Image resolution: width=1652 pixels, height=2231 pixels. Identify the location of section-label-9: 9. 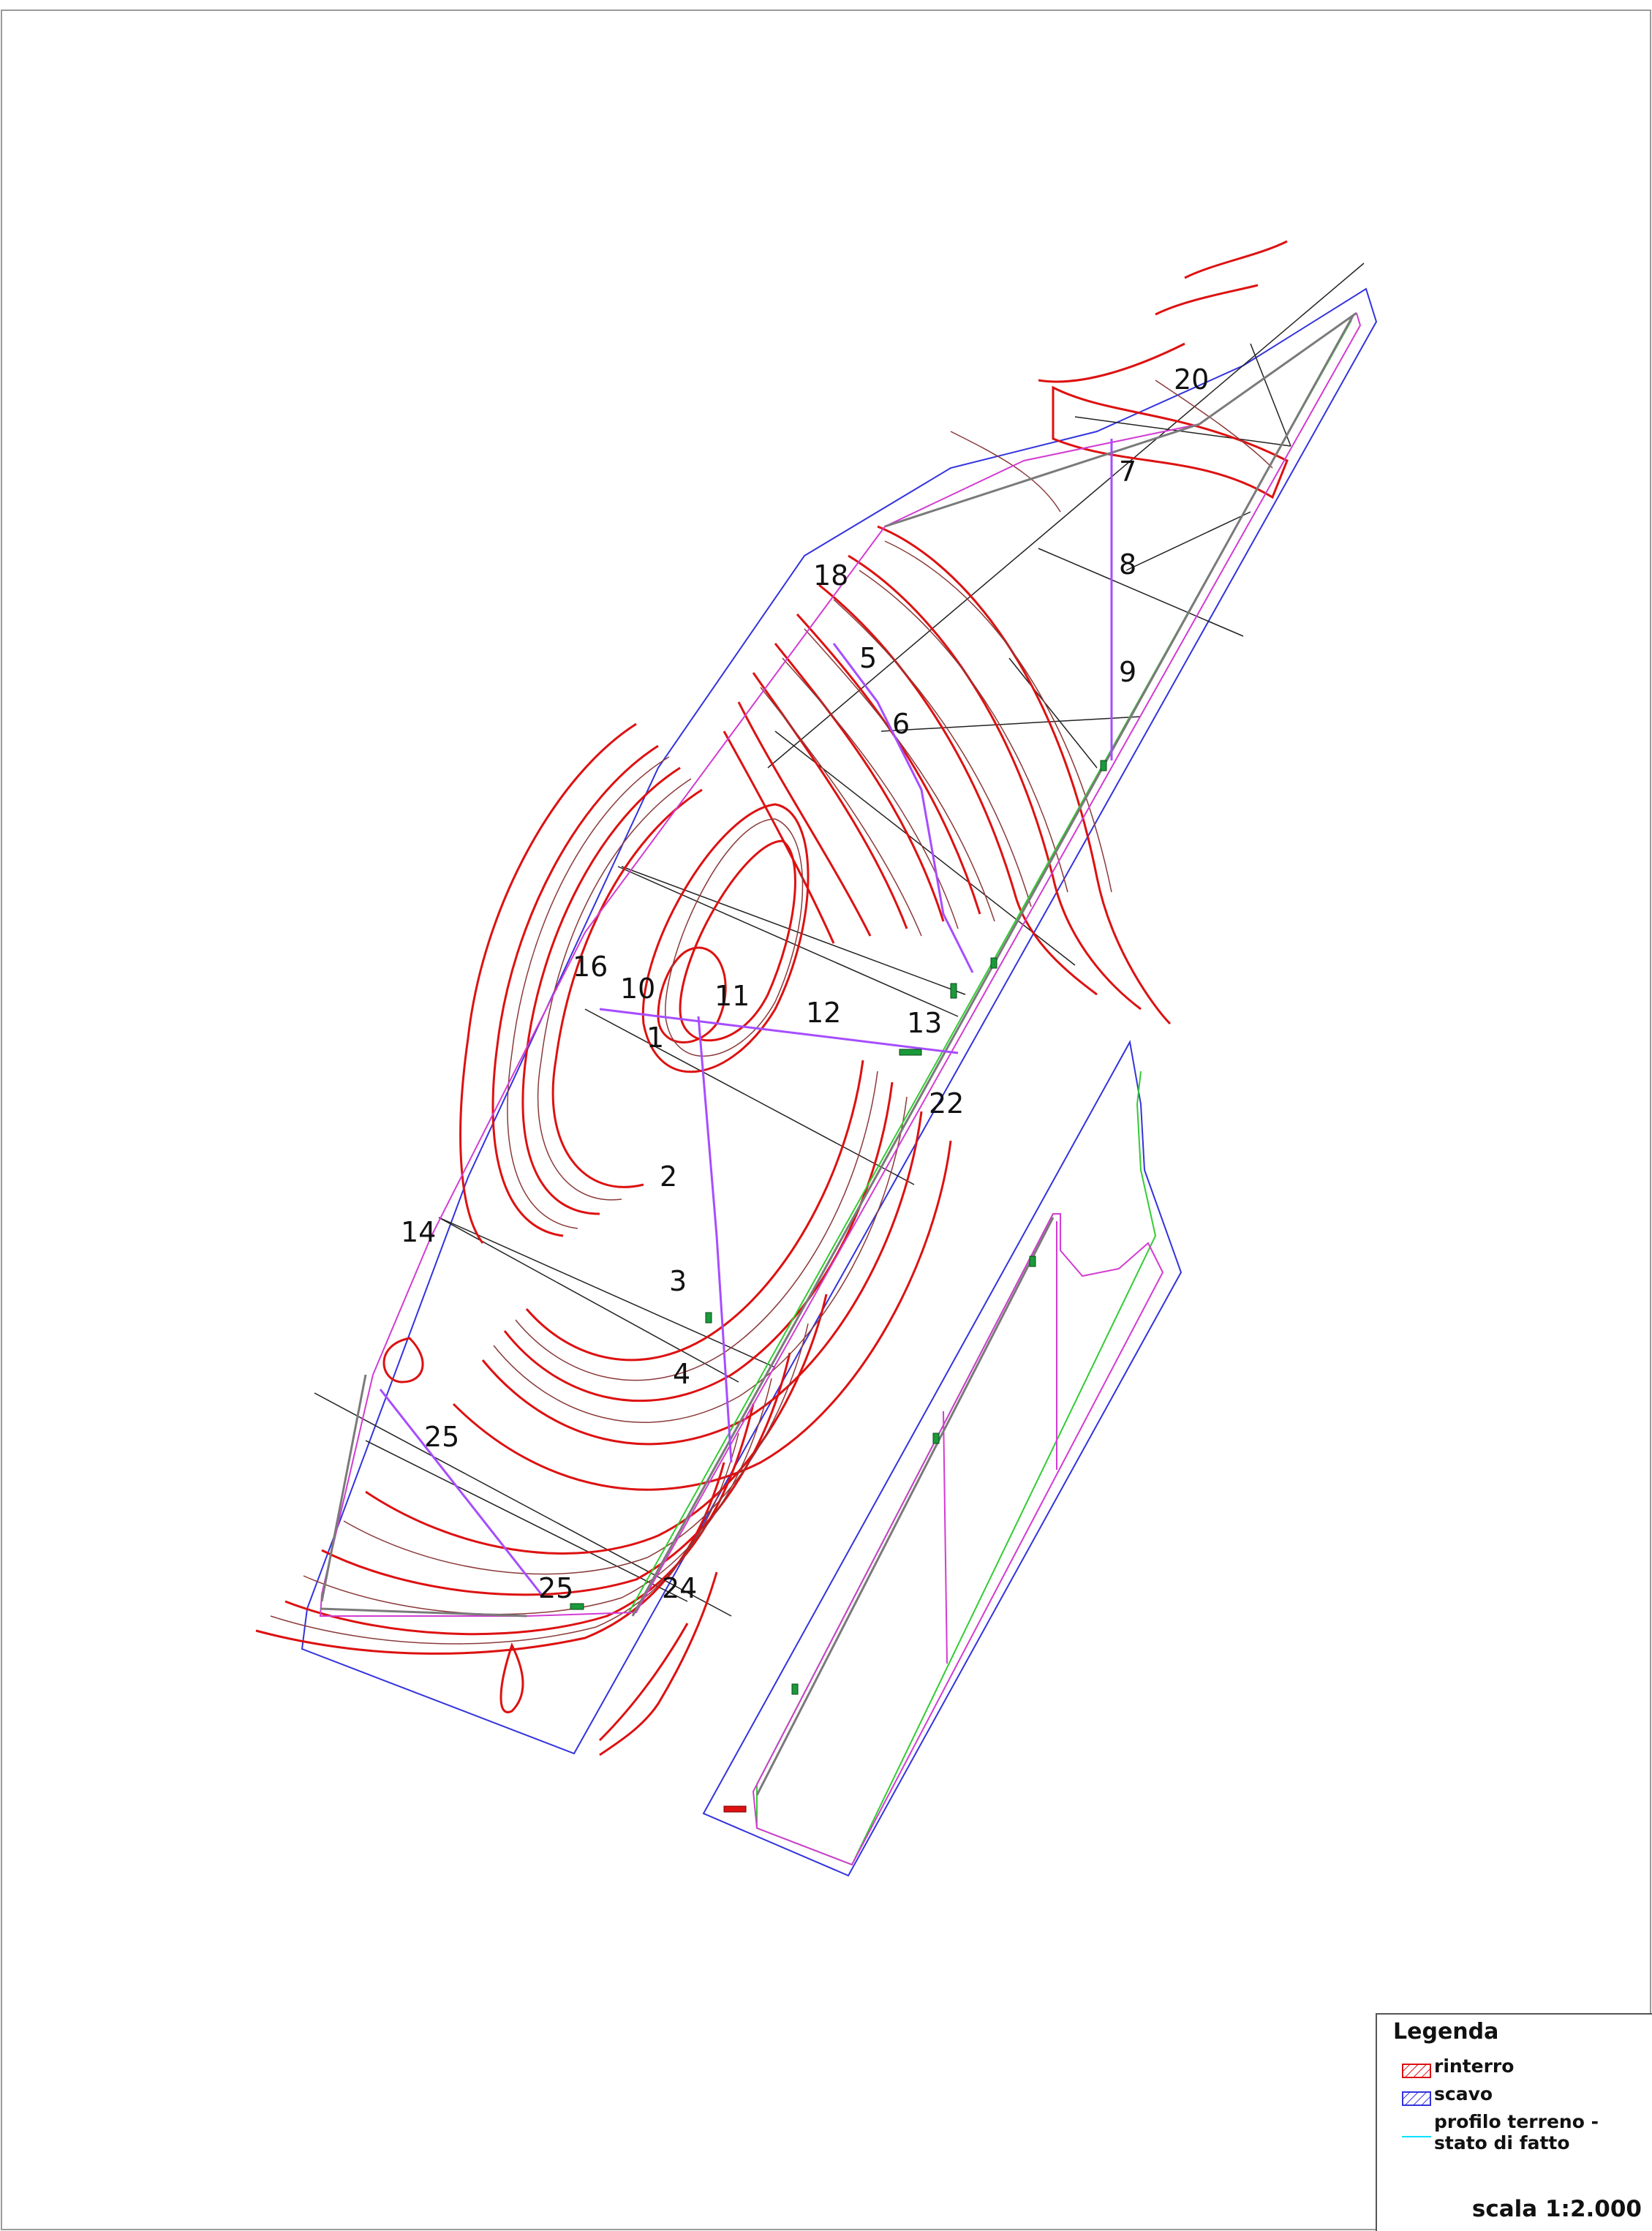
(1127, 672).